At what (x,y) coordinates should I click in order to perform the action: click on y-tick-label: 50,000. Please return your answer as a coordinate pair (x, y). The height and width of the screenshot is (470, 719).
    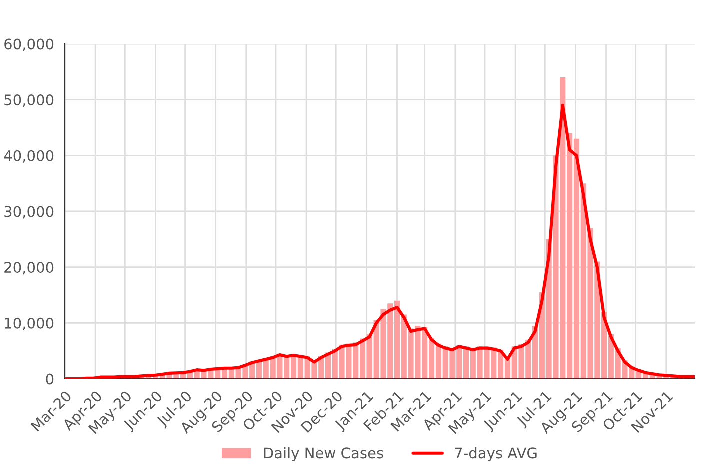
    Looking at the image, I should click on (29, 101).